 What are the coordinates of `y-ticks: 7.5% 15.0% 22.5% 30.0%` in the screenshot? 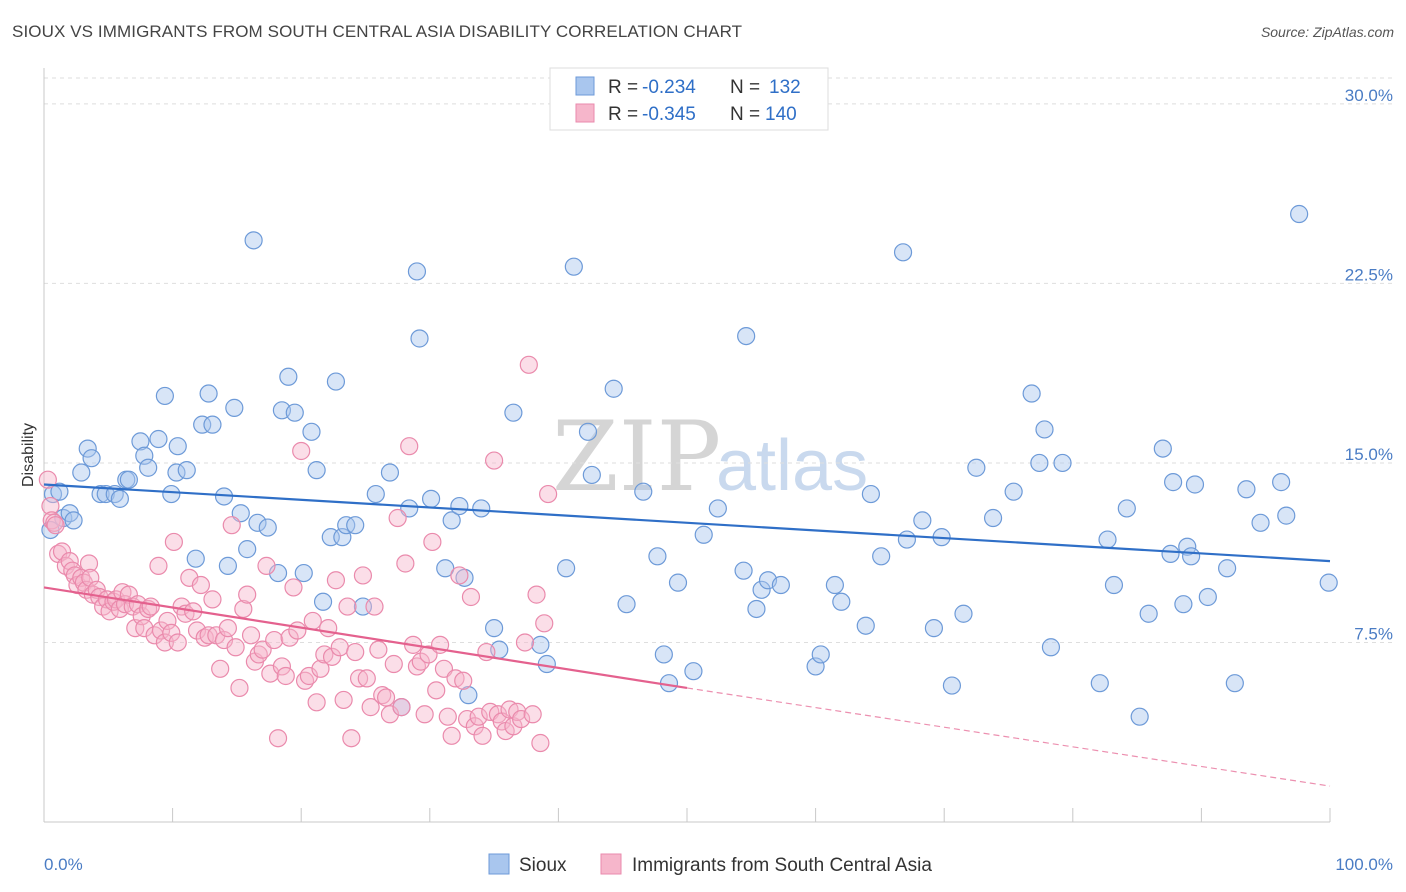 It's located at (1369, 365).